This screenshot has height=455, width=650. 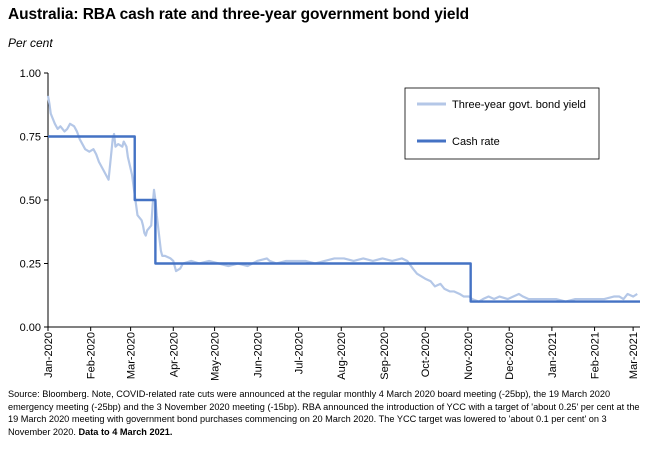 What do you see at coordinates (132, 355) in the screenshot?
I see `x-tick-label: Mar-2020` at bounding box center [132, 355].